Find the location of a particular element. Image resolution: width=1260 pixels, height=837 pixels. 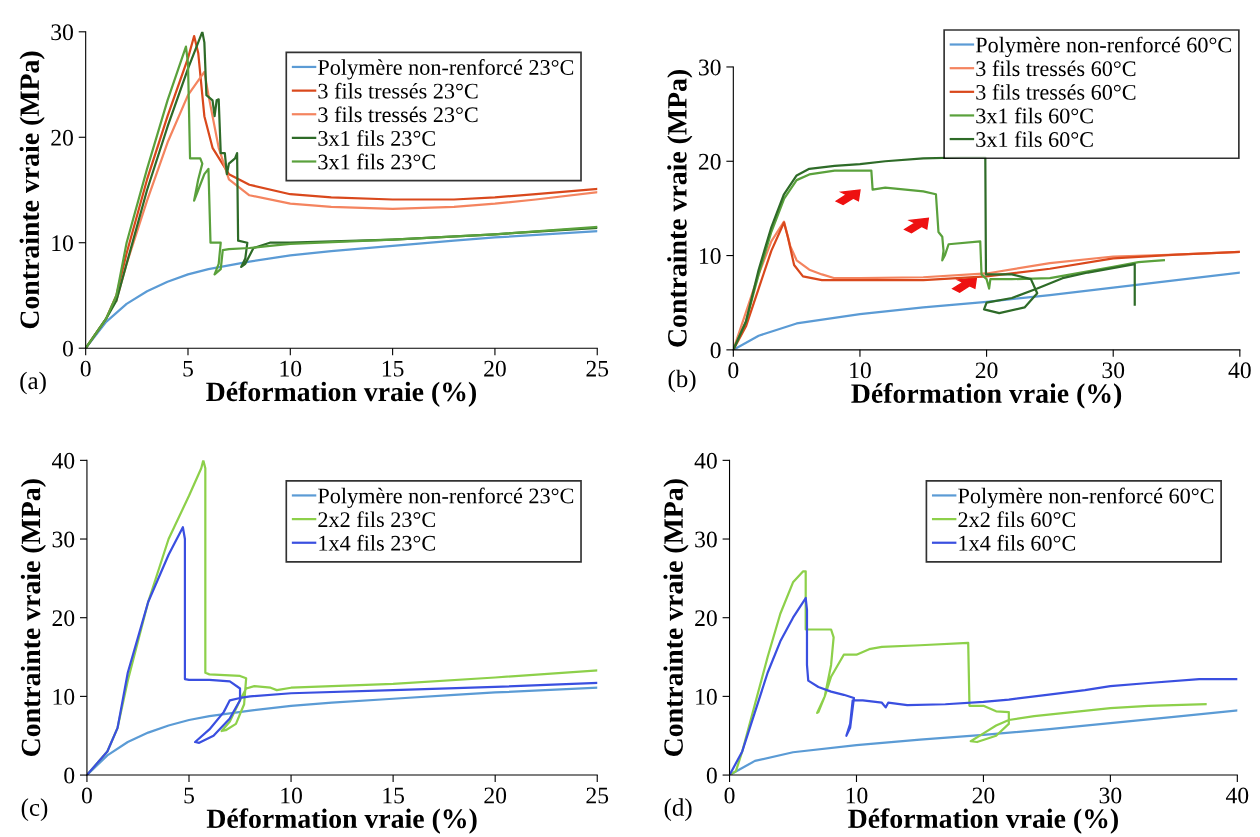

text: (b) is located at coordinates (682, 381).